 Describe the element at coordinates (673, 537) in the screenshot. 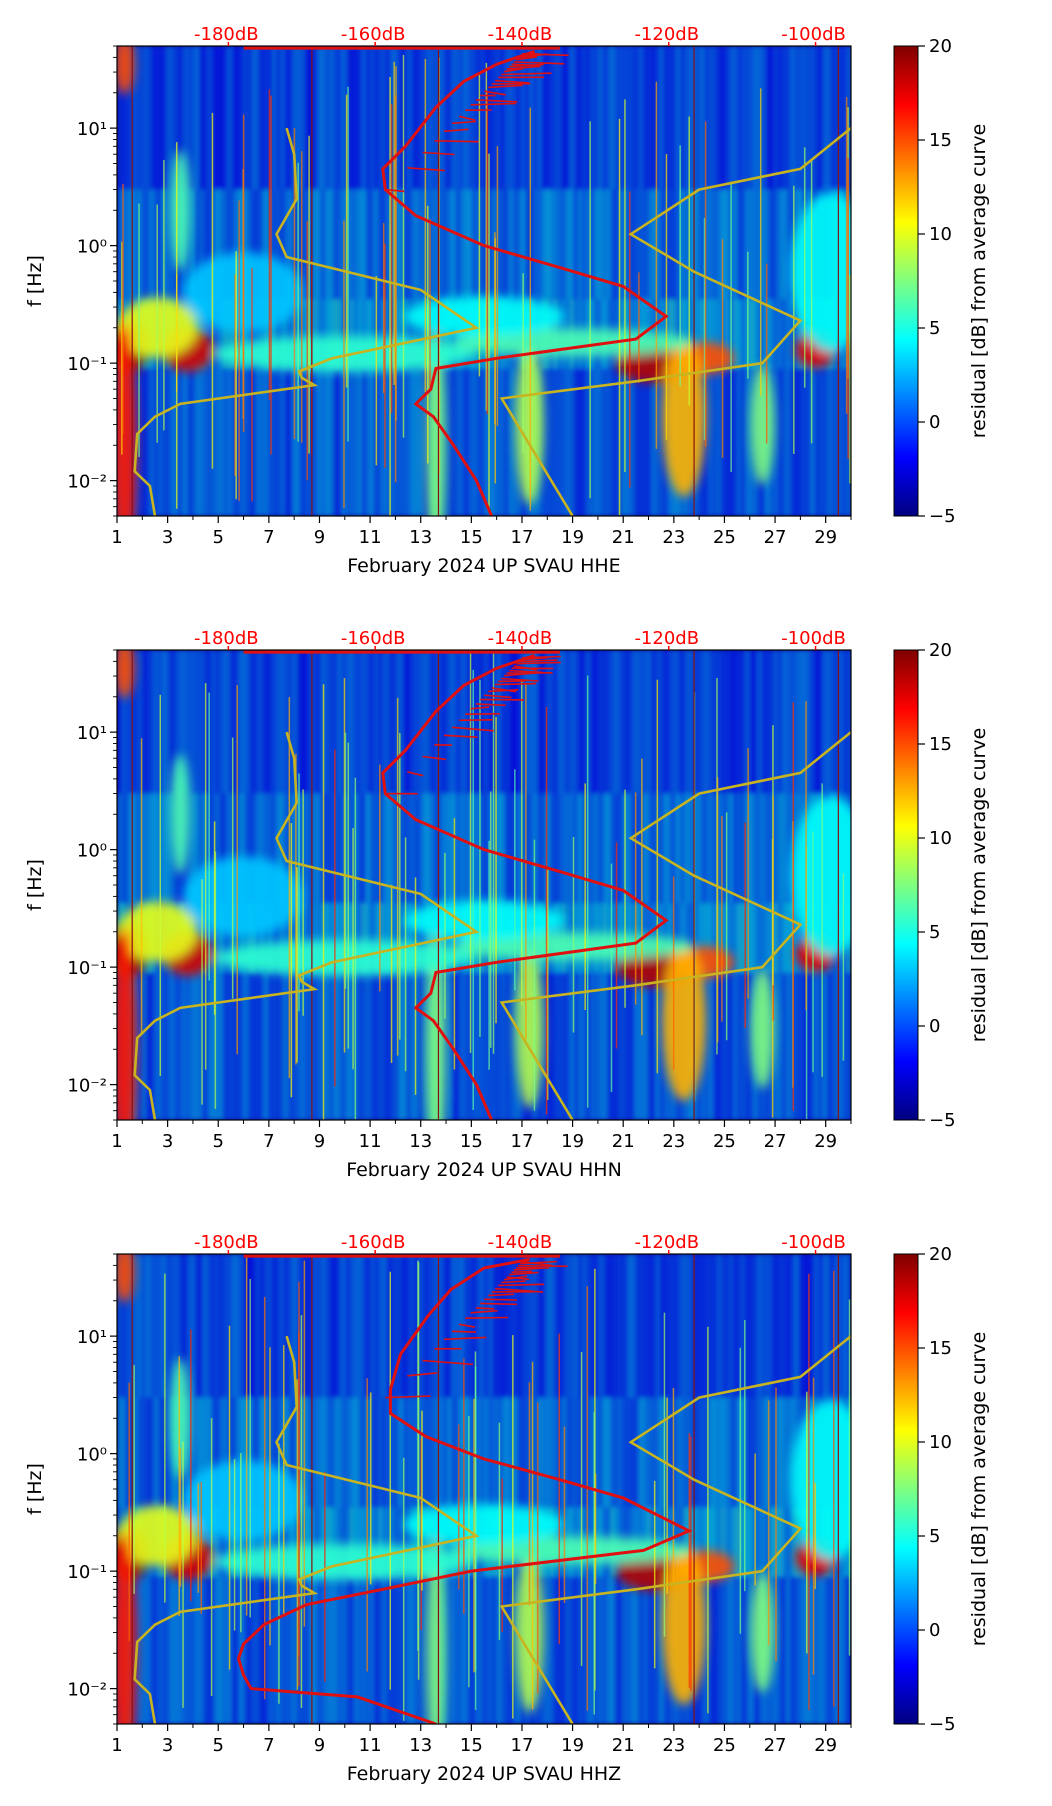

I see `x-tick-label: 23` at that location.